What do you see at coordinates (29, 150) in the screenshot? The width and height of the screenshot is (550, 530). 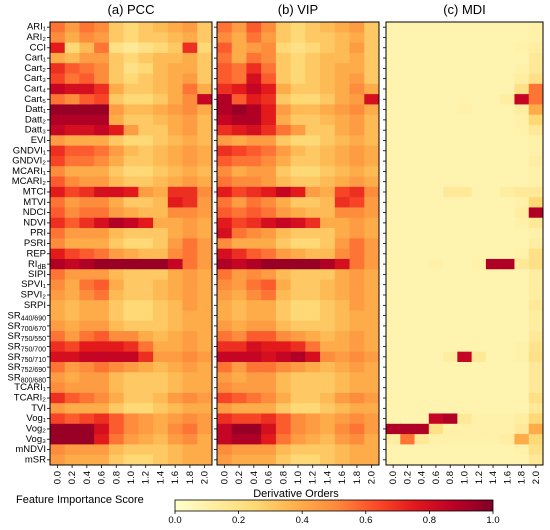 I see `y-tick-label: GNDVI₁` at bounding box center [29, 150].